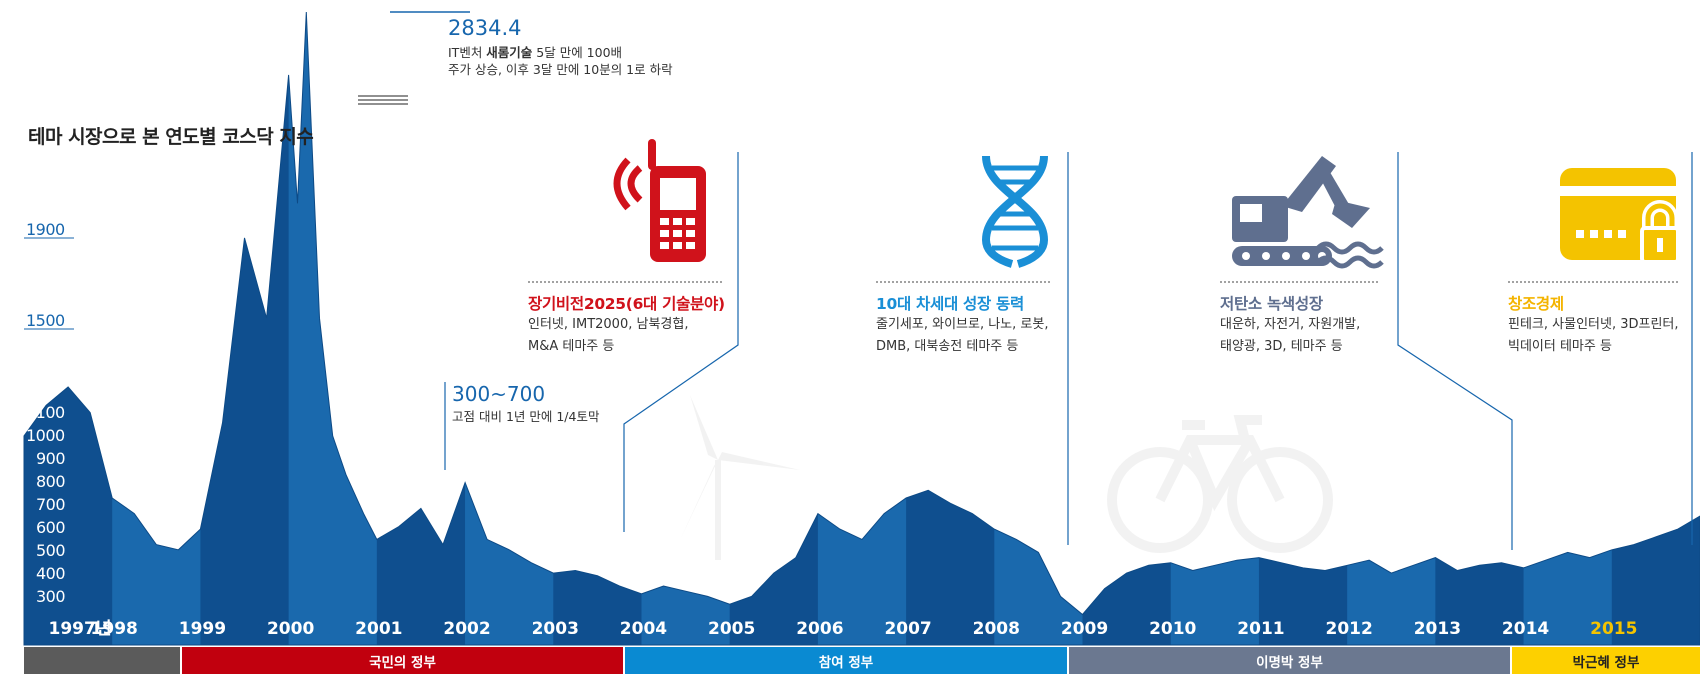 The height and width of the screenshot is (679, 1700). I want to click on x-tick-label: 2014, so click(1525, 629).